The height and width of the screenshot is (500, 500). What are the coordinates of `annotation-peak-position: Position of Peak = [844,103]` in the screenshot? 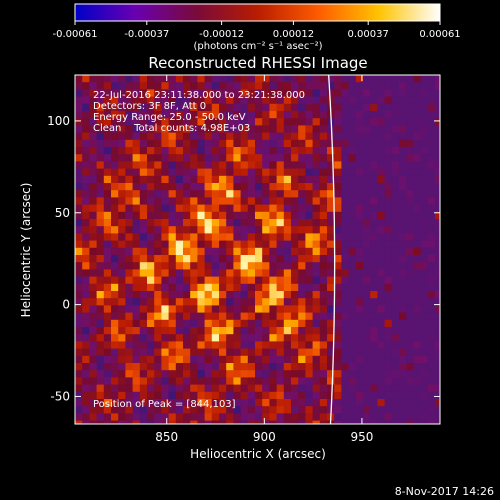 It's located at (164, 404).